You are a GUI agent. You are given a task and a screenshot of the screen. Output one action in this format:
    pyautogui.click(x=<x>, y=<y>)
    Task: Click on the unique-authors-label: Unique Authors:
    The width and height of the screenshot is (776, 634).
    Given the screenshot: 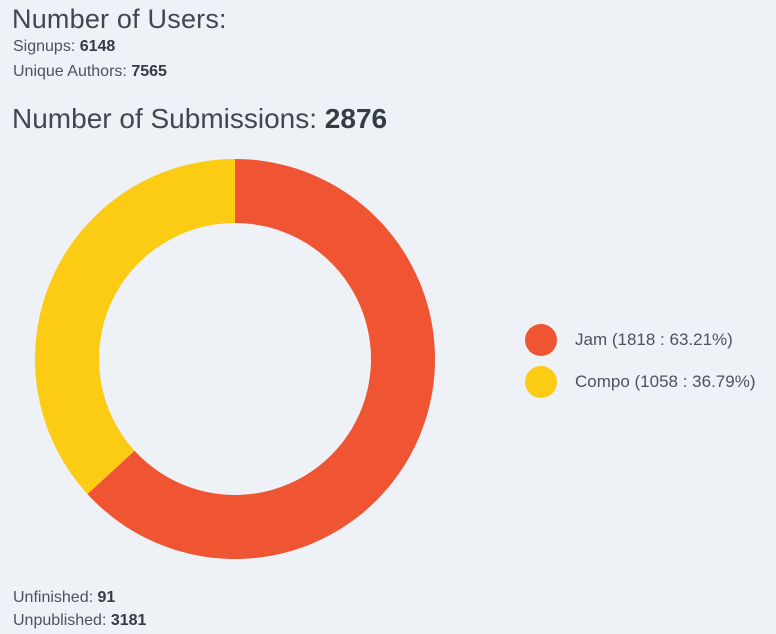 What is the action you would take?
    pyautogui.click(x=70, y=71)
    